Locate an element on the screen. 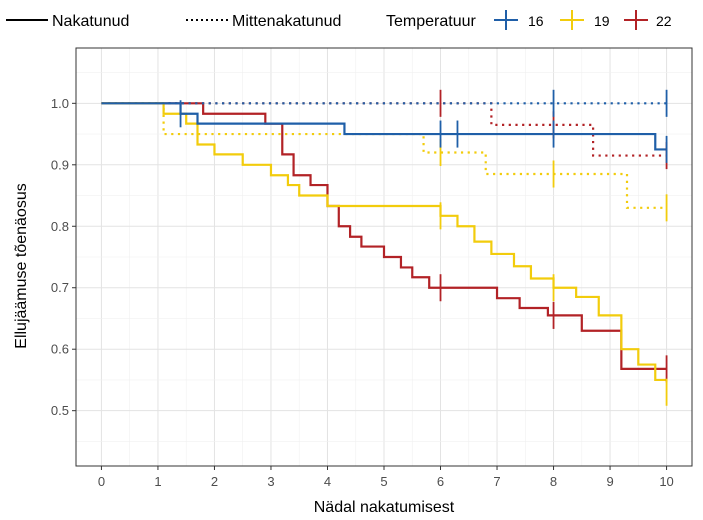  legend-item-16: 16 is located at coordinates (536, 21).